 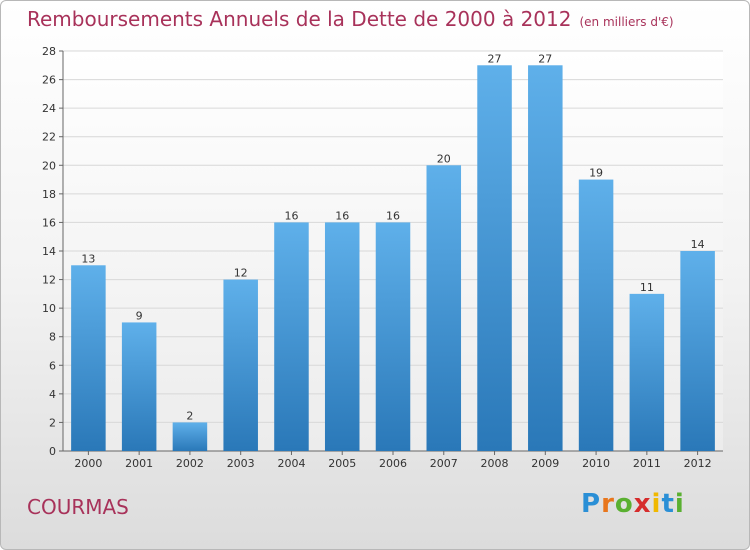 I want to click on x-tick-label: 2004, so click(x=291, y=463).